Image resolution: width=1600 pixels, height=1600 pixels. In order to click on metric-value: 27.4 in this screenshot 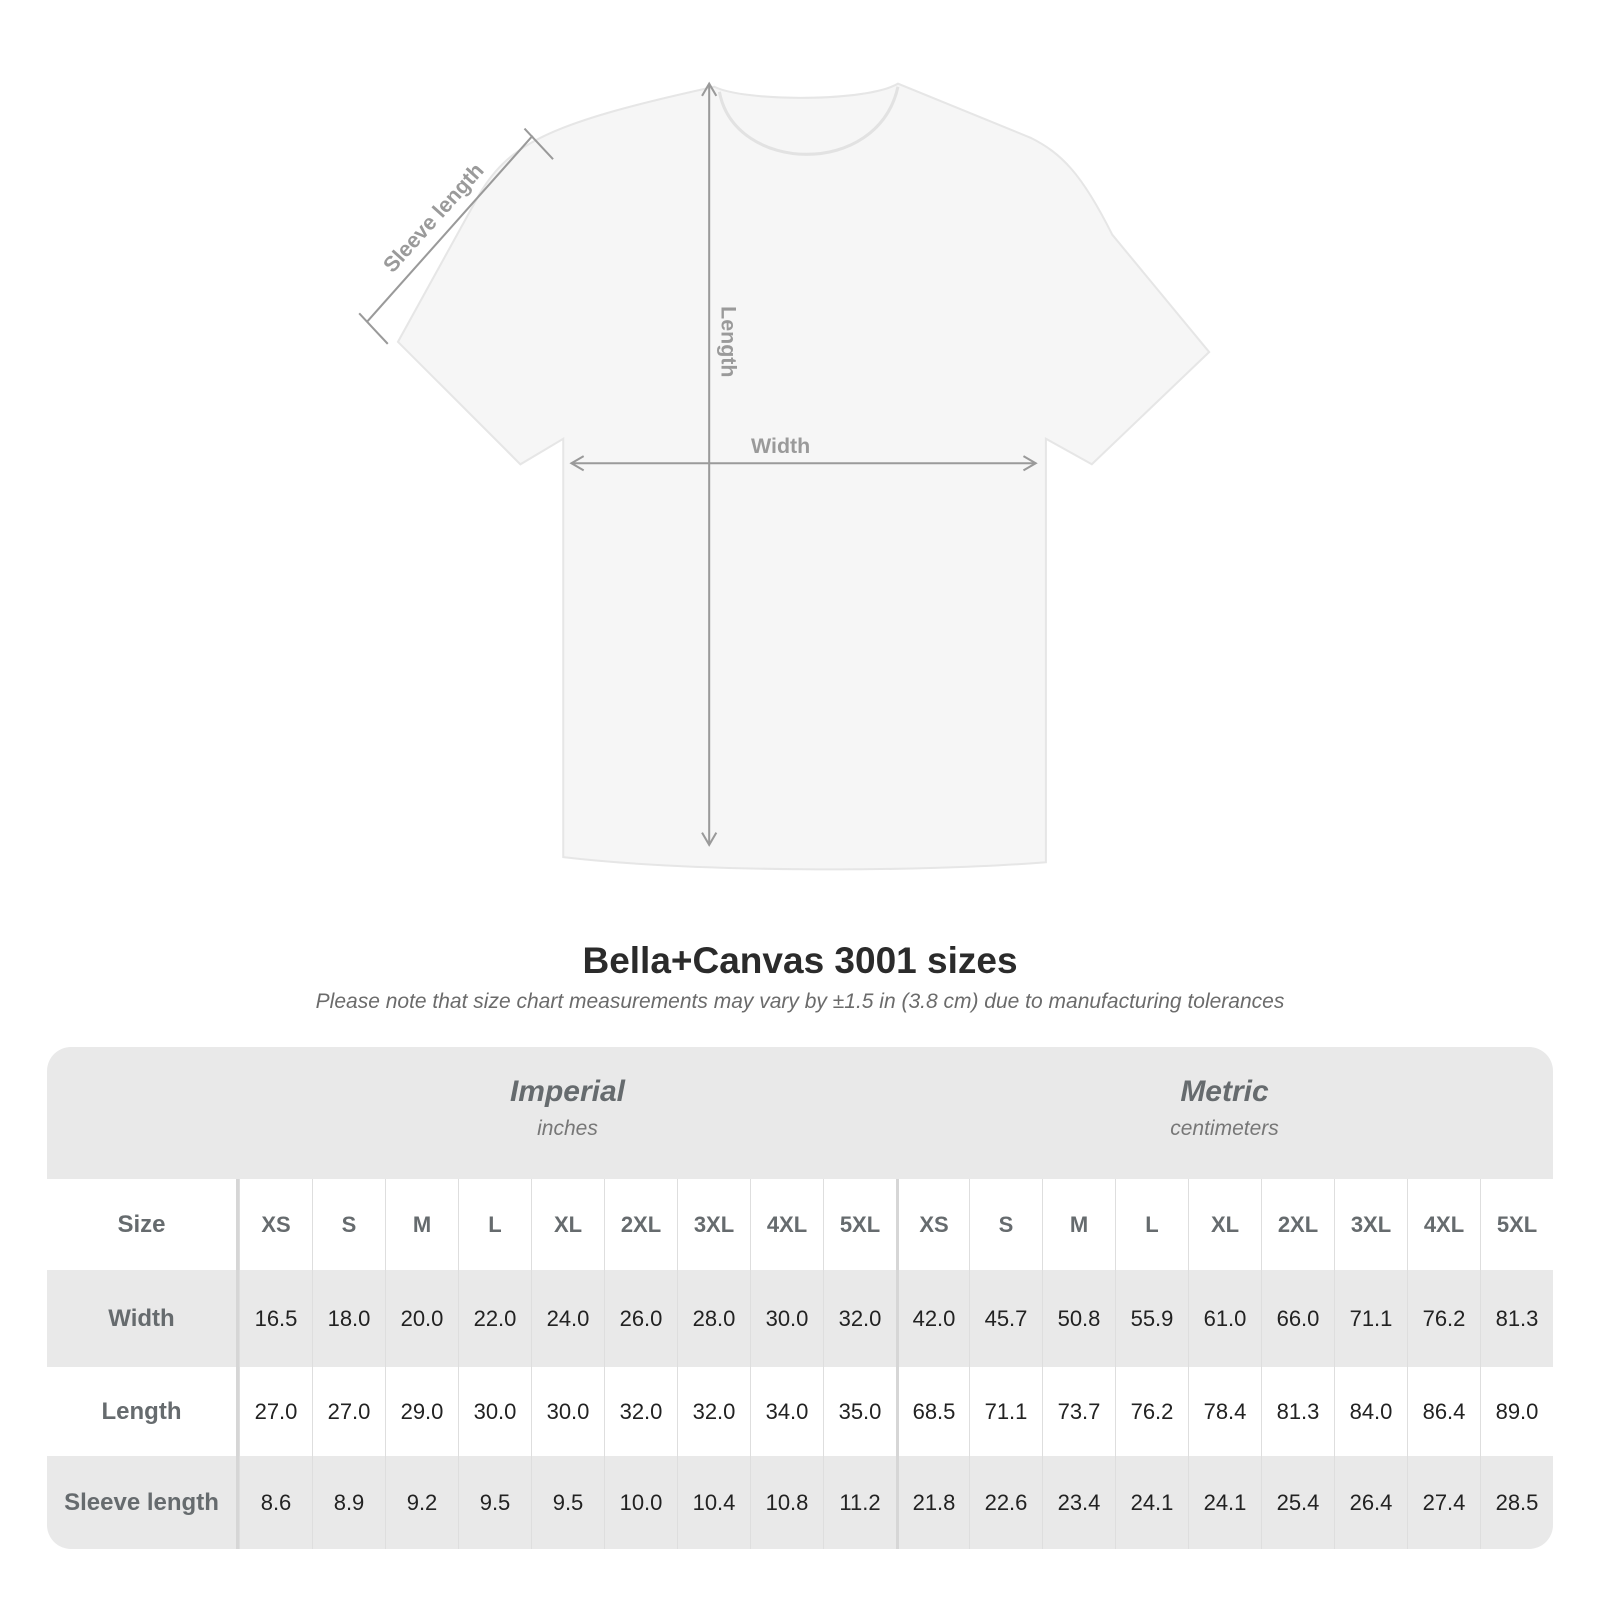, I will do `click(1443, 1502)`.